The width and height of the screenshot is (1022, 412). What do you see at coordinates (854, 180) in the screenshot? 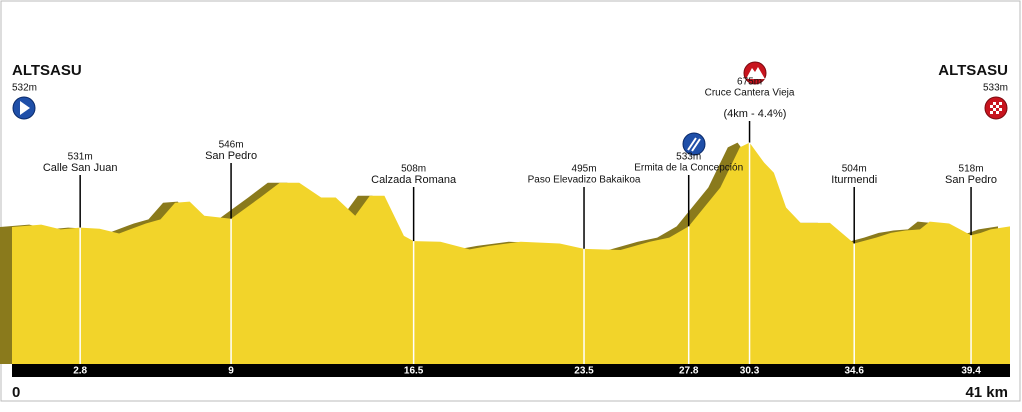
I see `marker-name: Iturmendi` at bounding box center [854, 180].